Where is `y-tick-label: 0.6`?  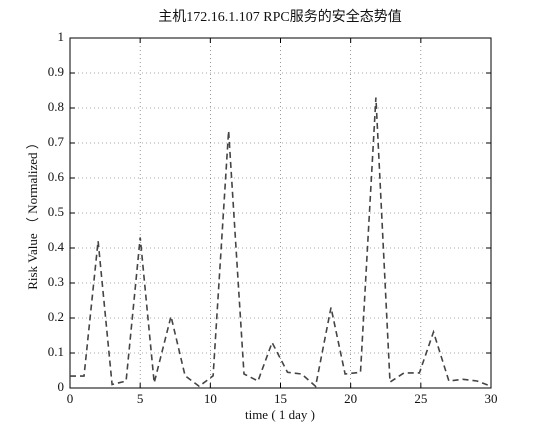 y-tick-label: 0.6 is located at coordinates (56, 176).